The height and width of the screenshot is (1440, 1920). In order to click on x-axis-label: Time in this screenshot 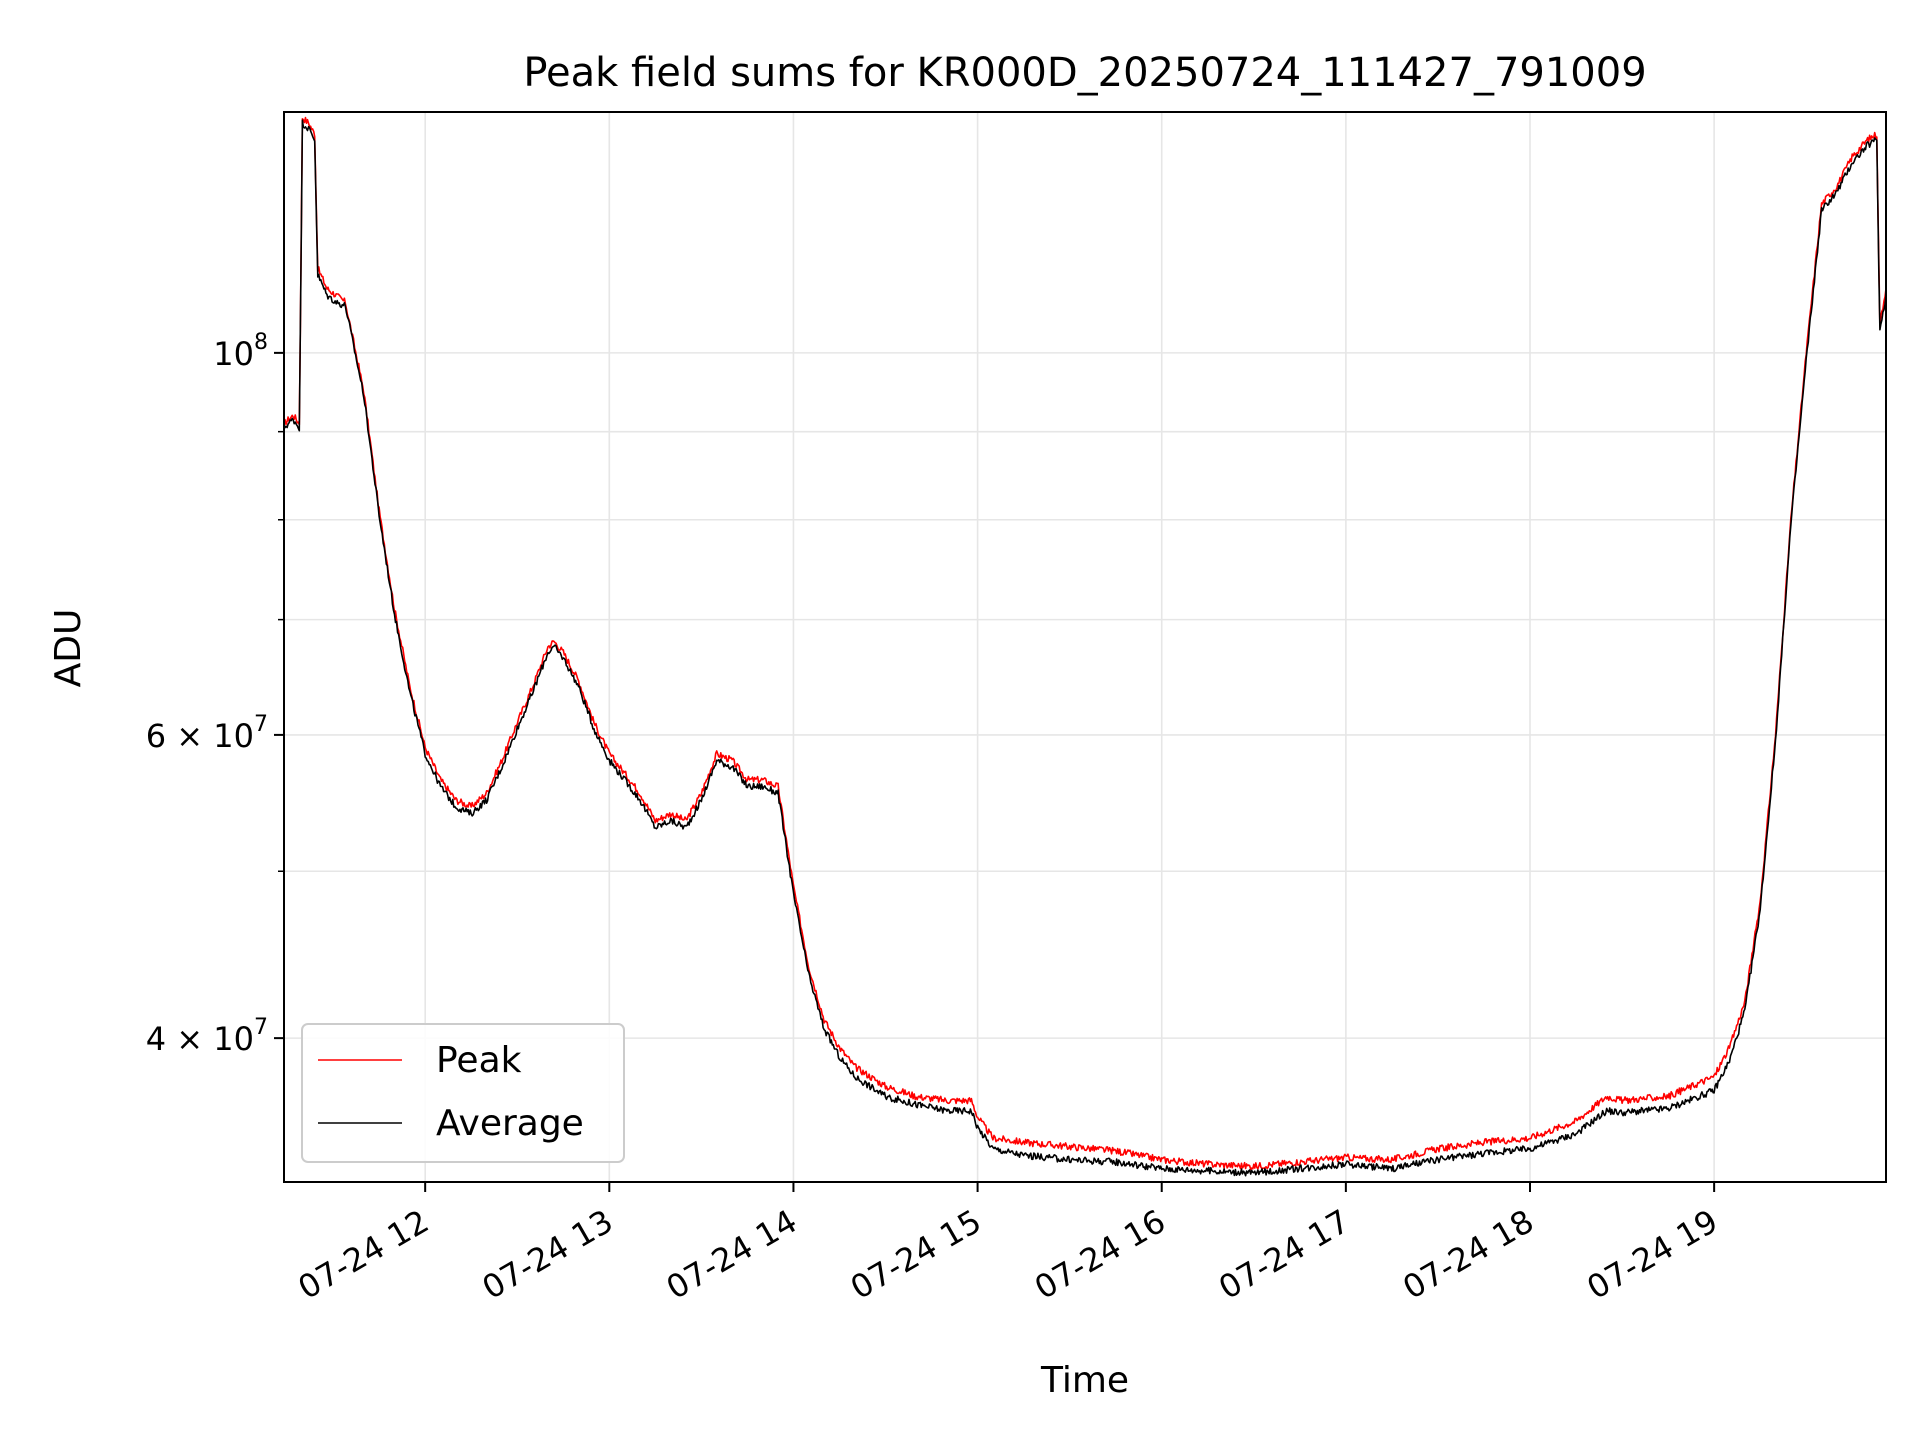, I will do `click(1084, 1380)`.